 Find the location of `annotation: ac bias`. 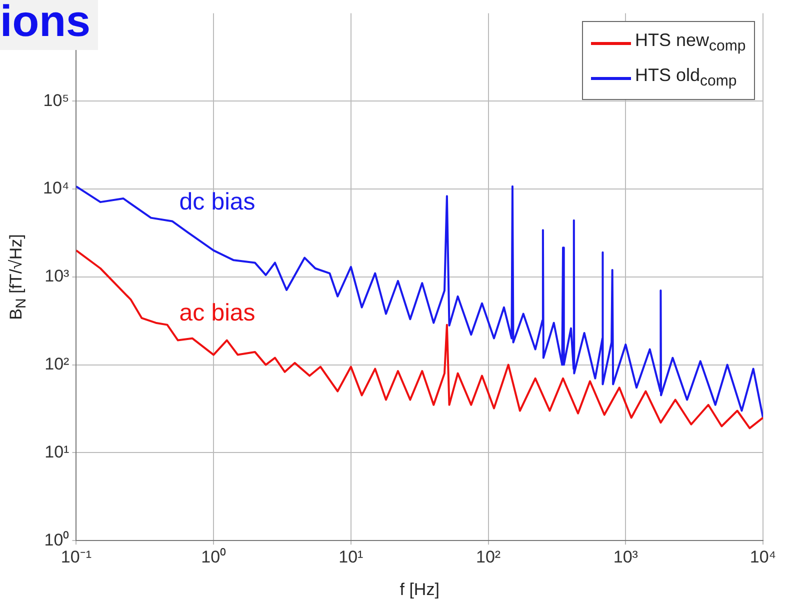

annotation: ac bias is located at coordinates (217, 312).